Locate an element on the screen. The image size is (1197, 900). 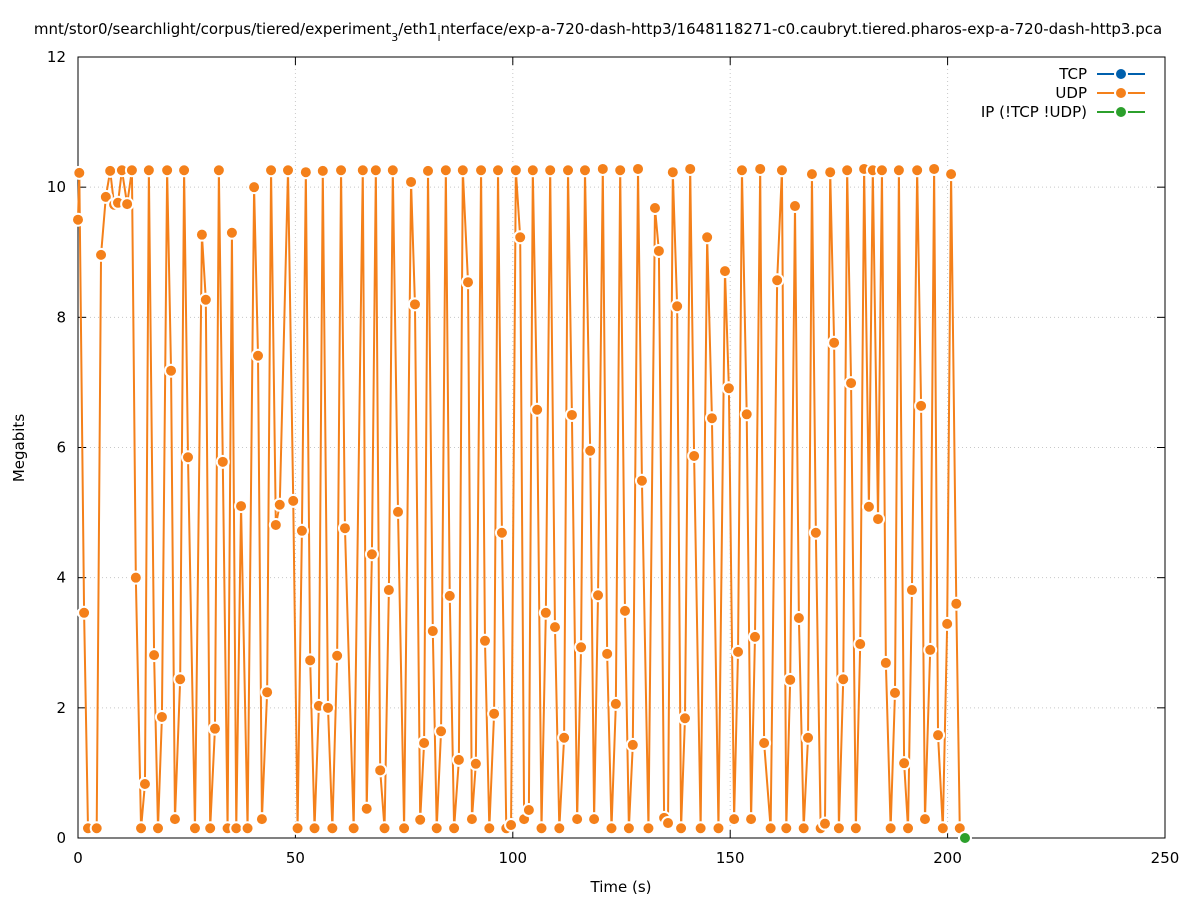
title-part: 3 is located at coordinates (394, 37).